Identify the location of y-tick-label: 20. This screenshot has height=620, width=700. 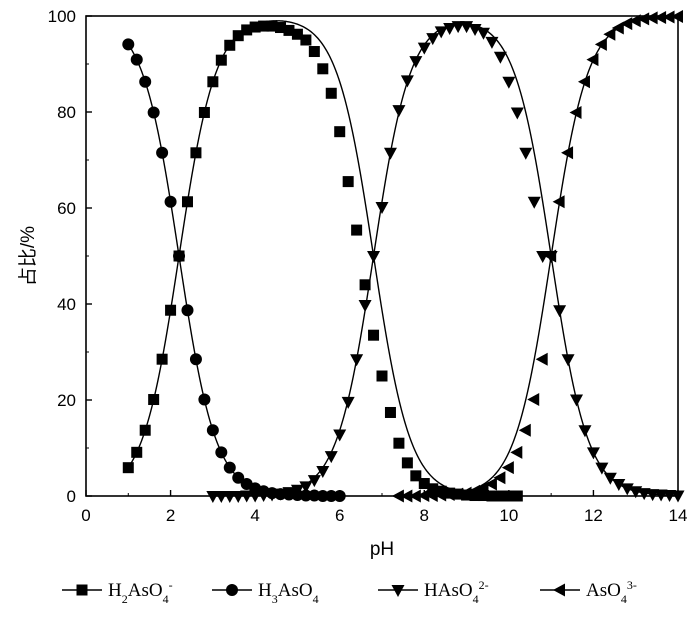
(66, 400).